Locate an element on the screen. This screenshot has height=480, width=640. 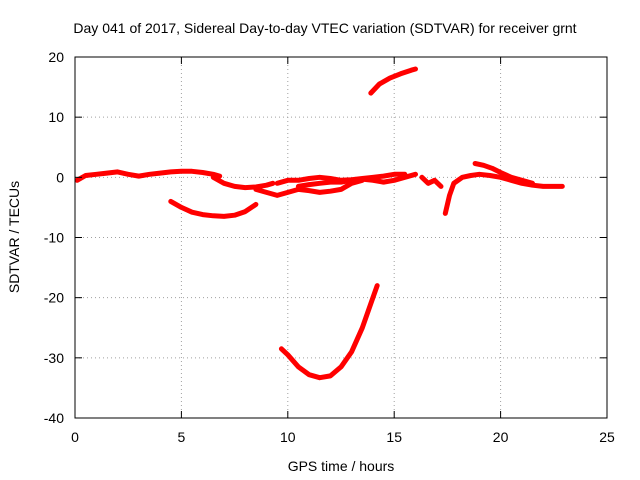
y-tick-label: -40 is located at coordinates (54, 418).